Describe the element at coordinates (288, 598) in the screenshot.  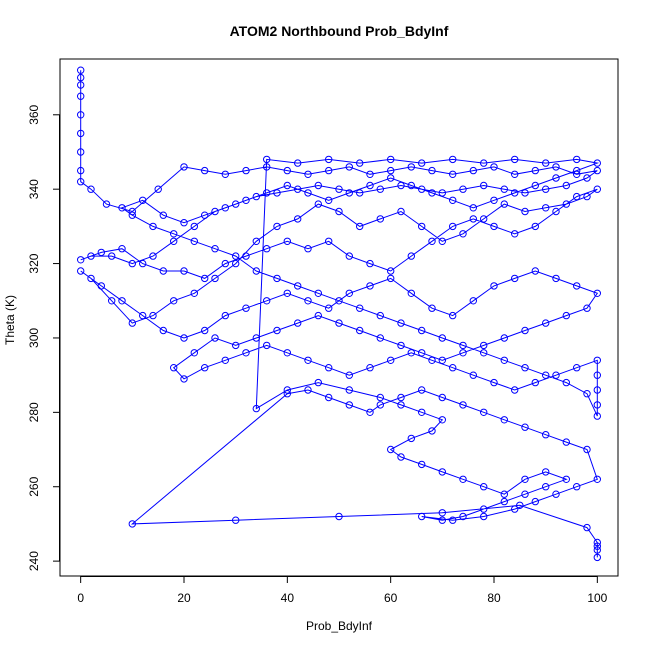
I see `x-tick-label: 40` at that location.